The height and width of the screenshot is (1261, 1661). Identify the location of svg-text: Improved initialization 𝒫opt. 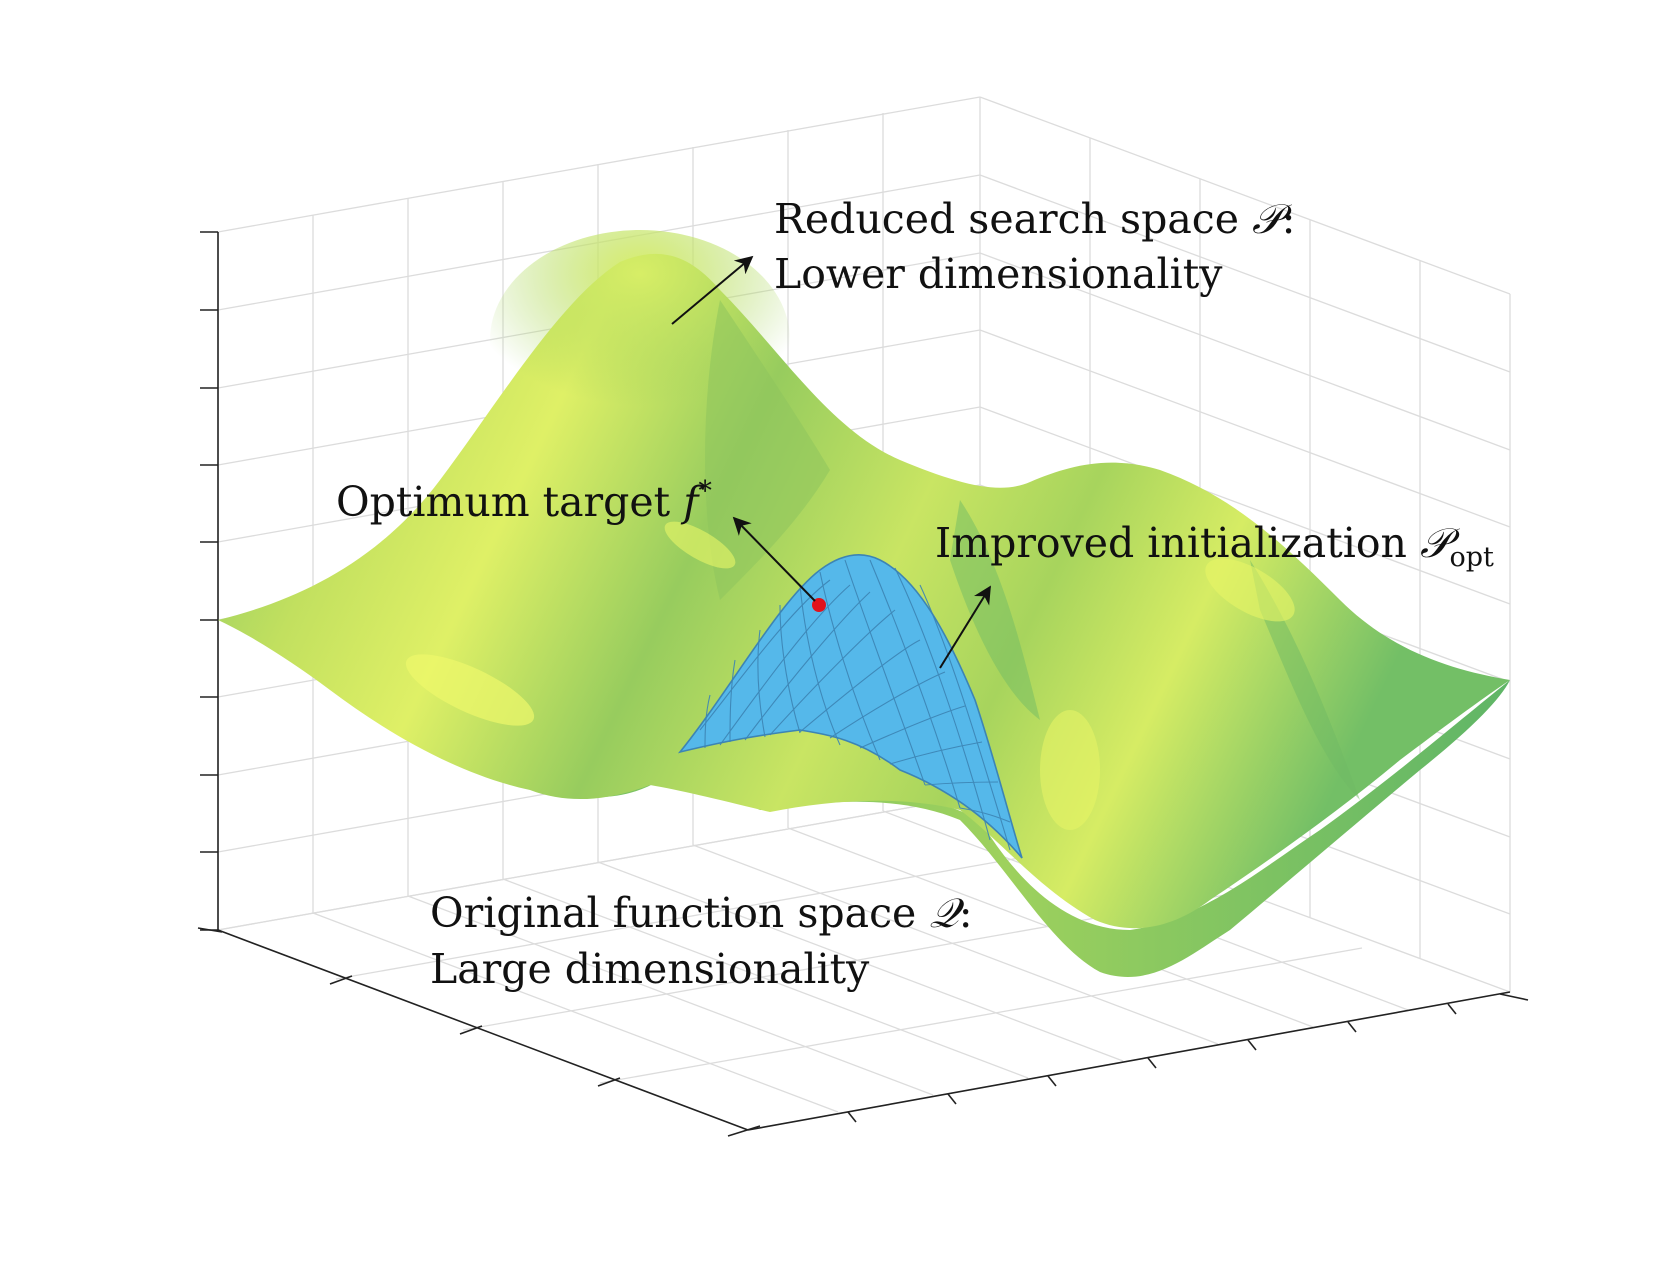
(1214, 546).